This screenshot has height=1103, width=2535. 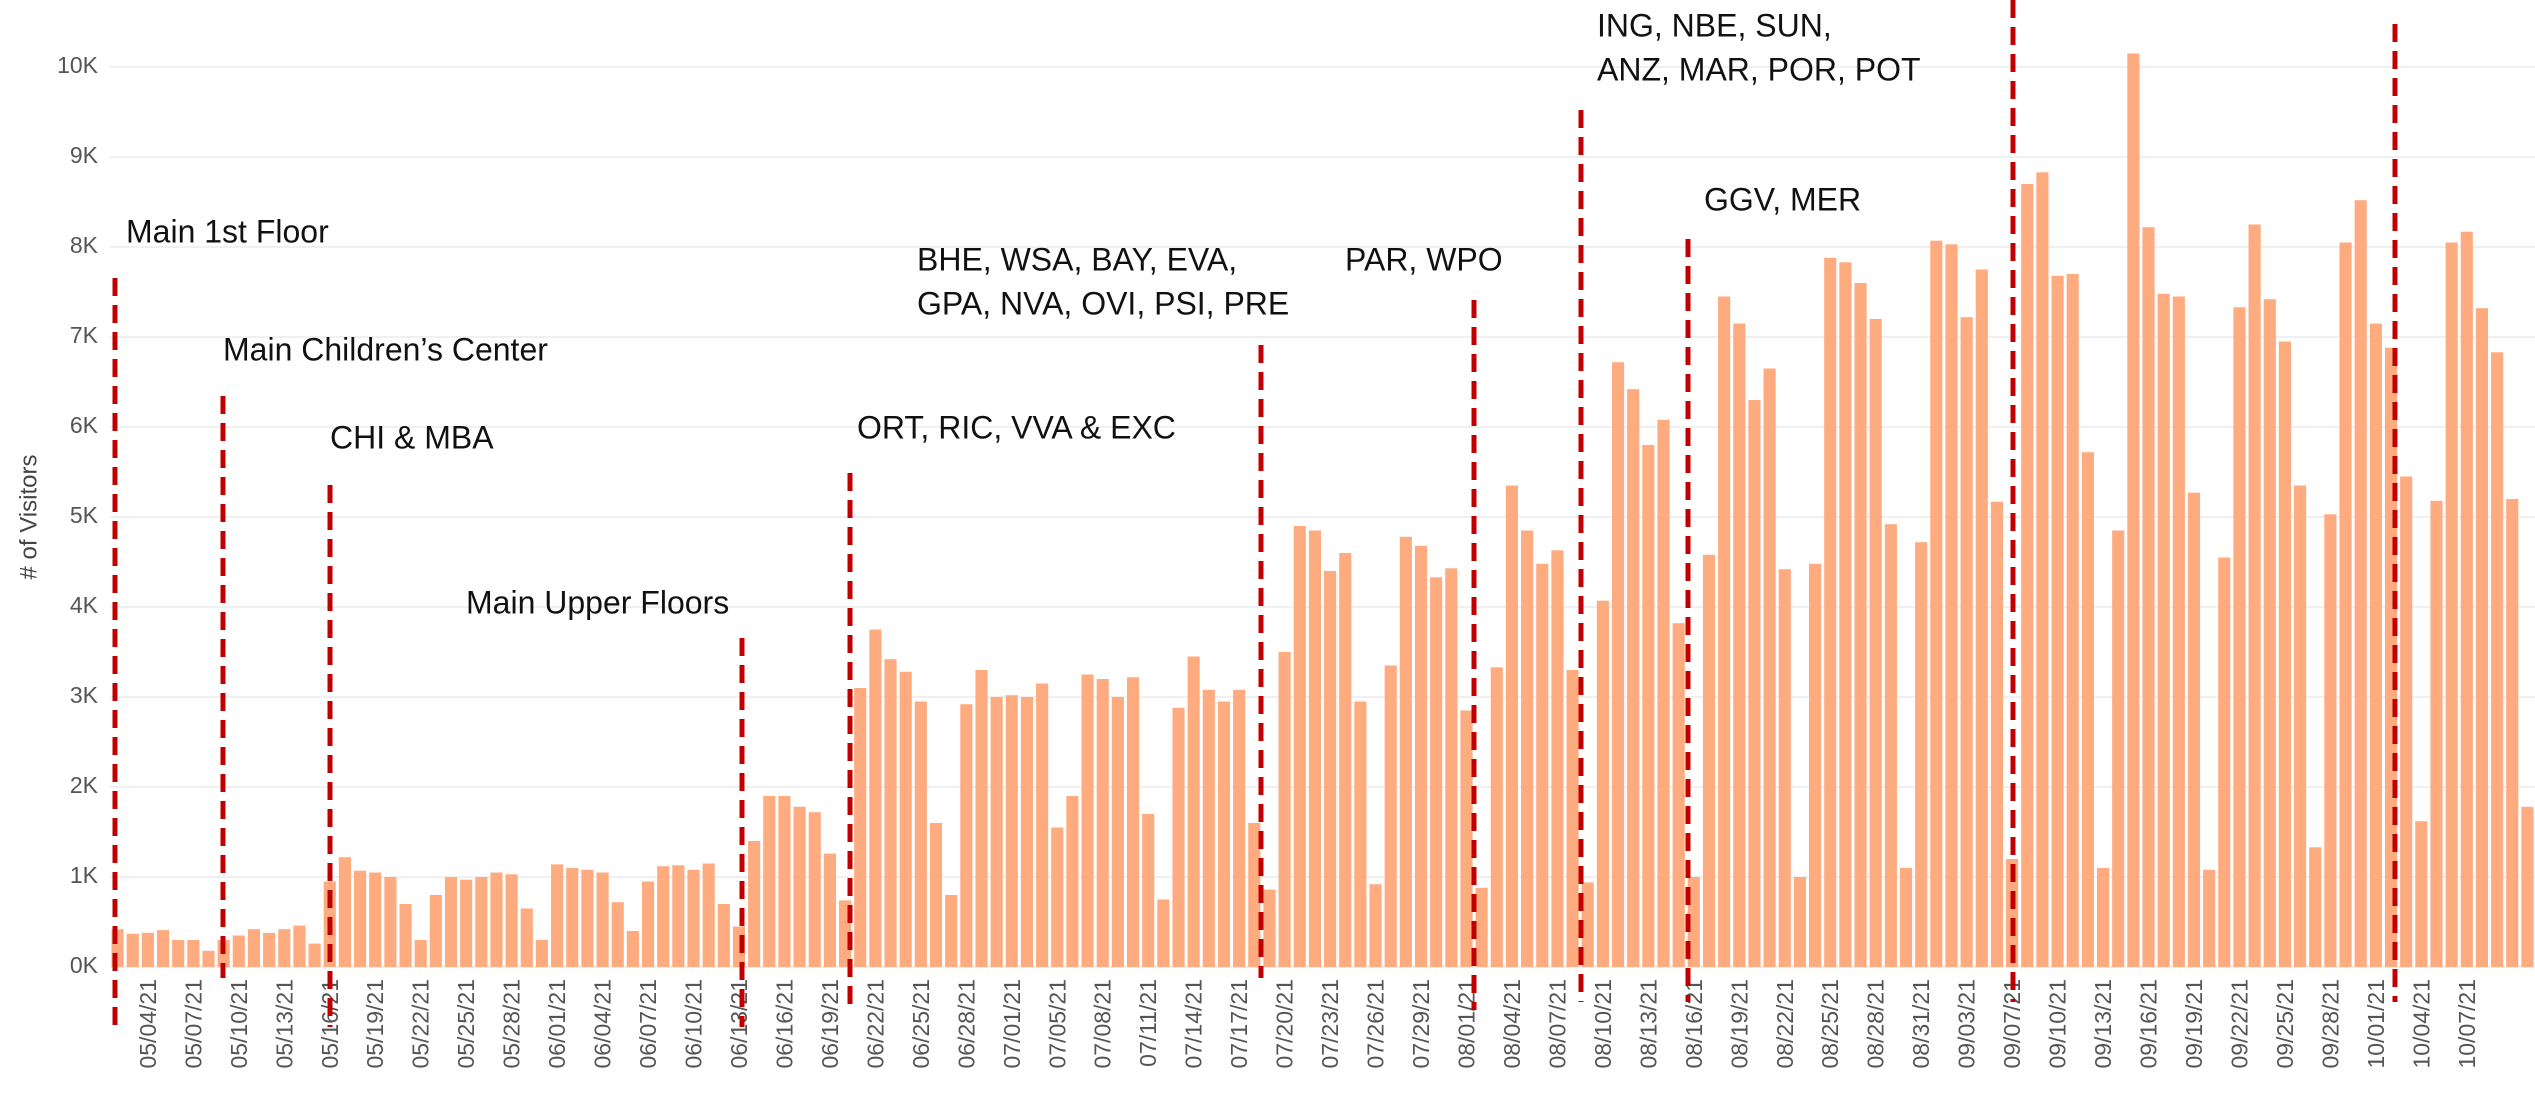 I want to click on y-tick-label: 8K, so click(x=84, y=245).